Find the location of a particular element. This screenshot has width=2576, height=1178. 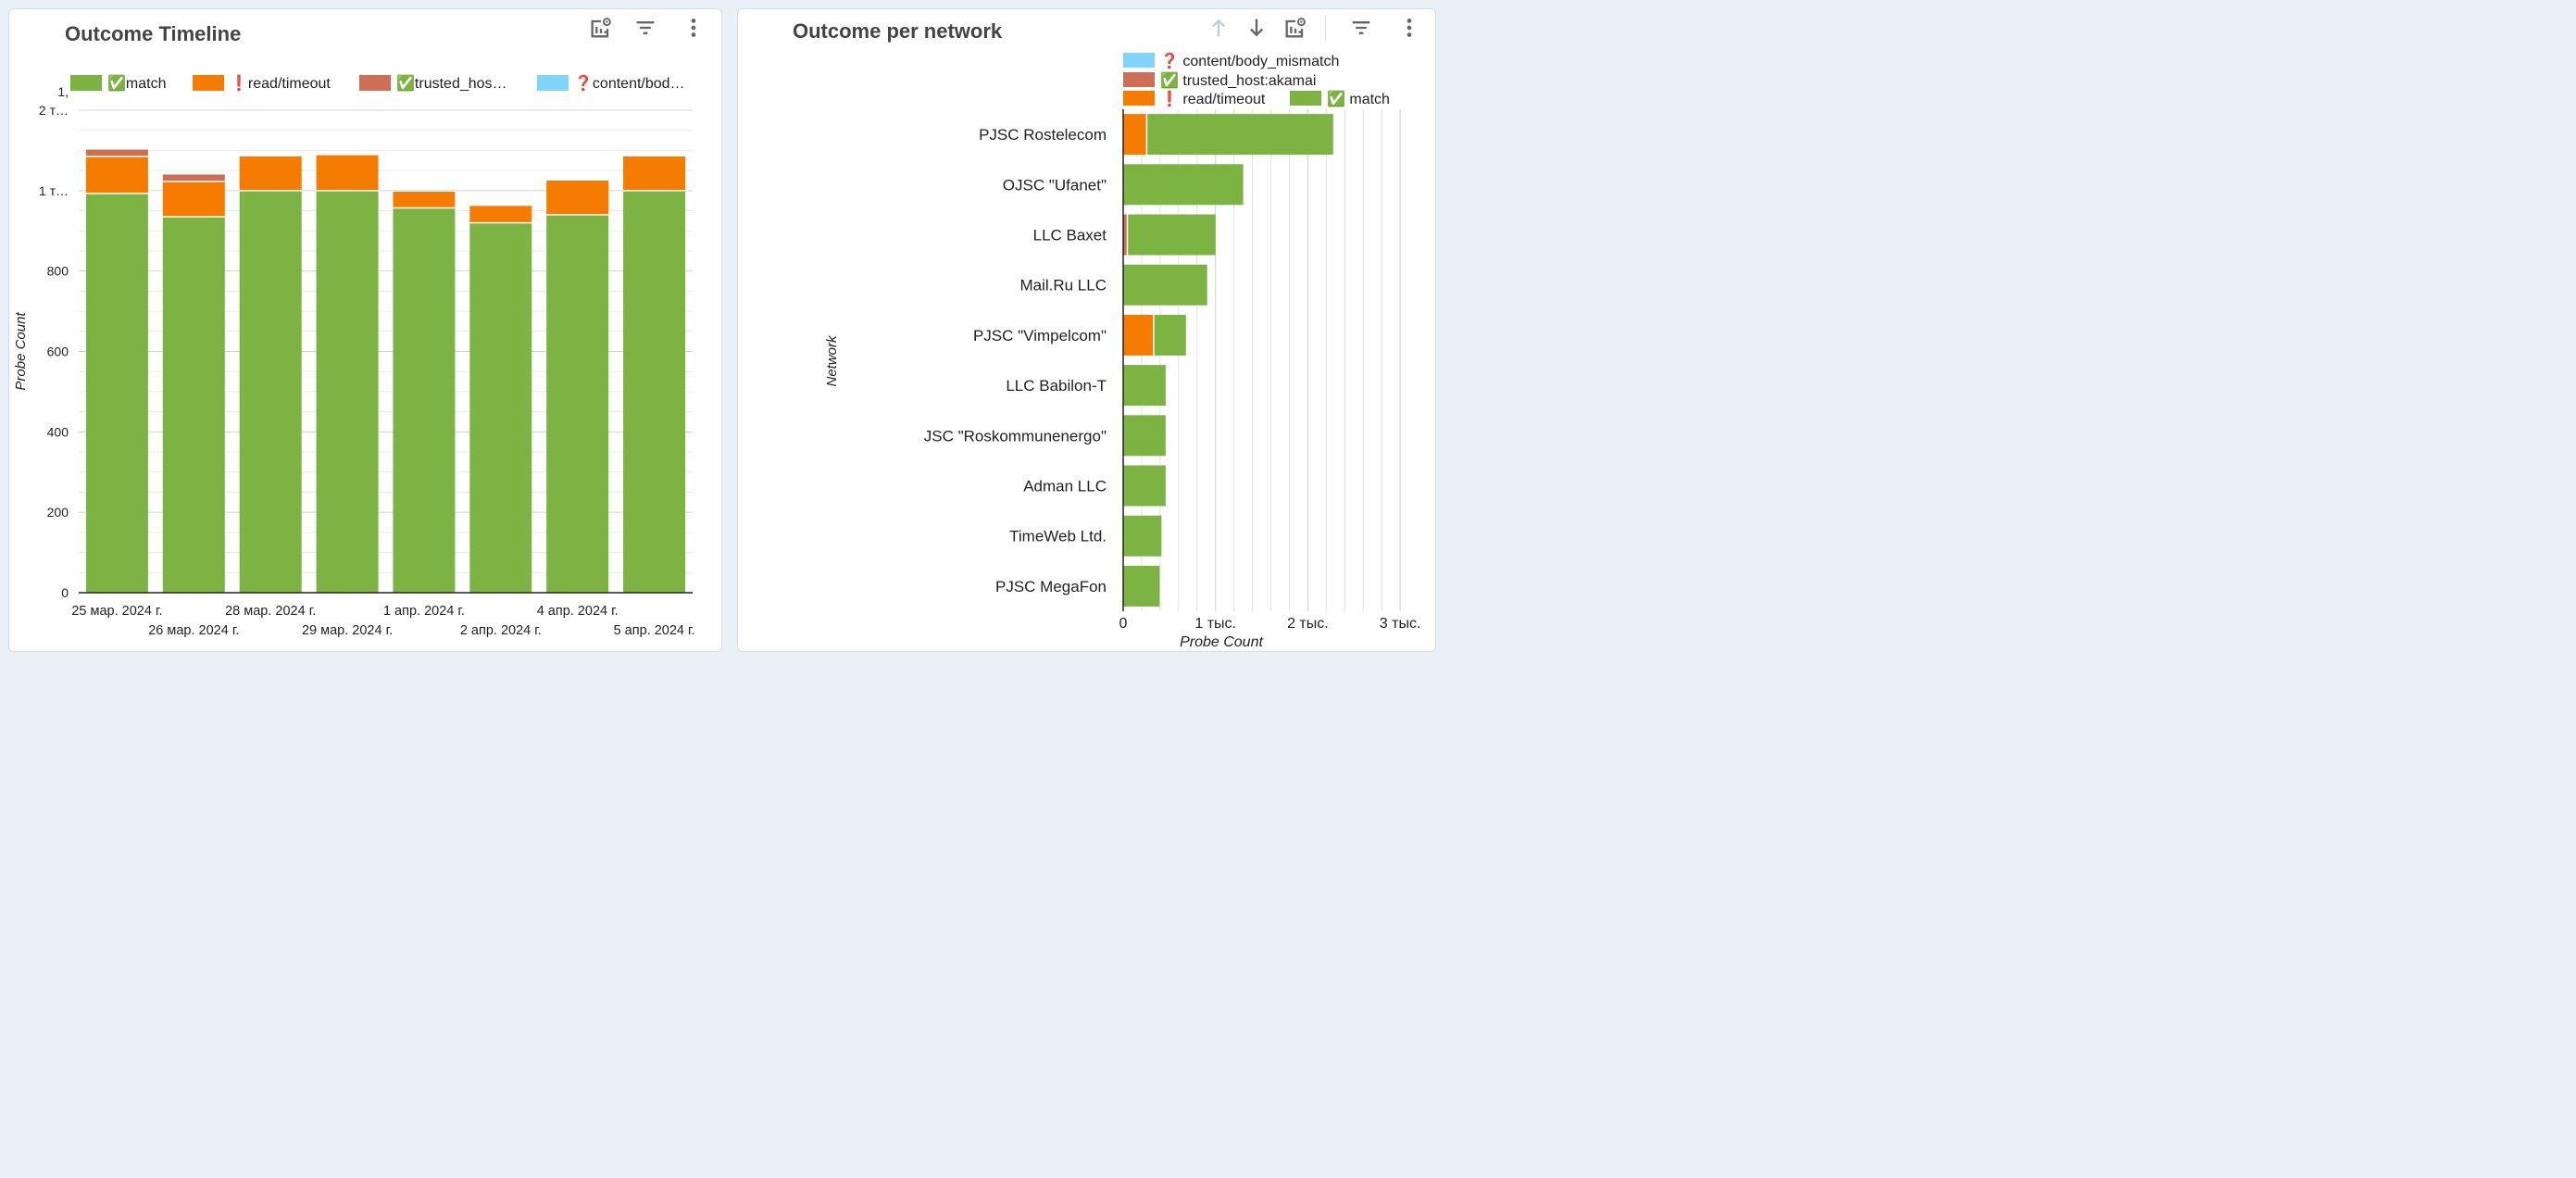

x-tick-label: 0 is located at coordinates (1123, 624).